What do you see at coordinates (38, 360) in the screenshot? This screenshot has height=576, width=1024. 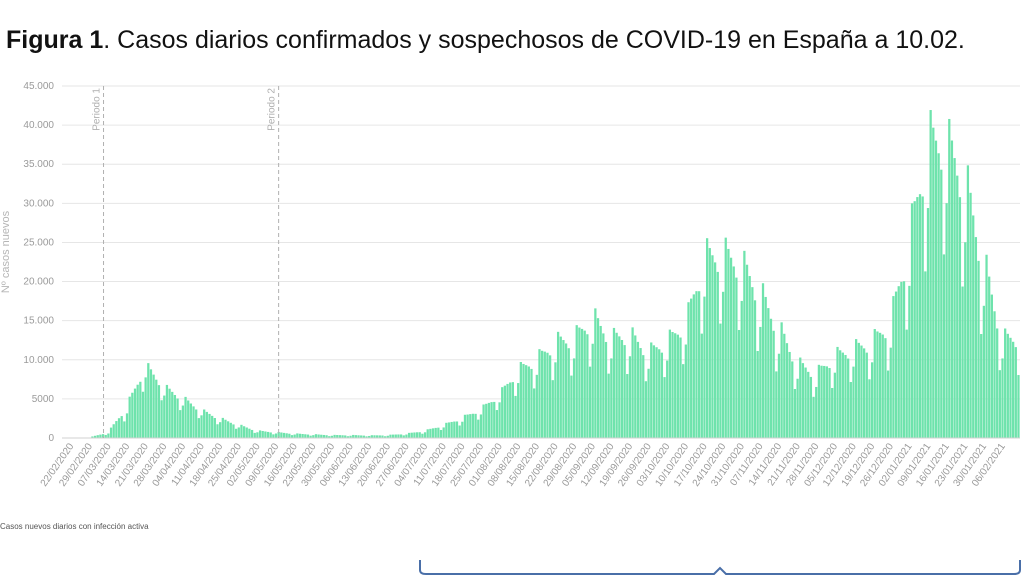 I see `y-tick-label: 10.000` at bounding box center [38, 360].